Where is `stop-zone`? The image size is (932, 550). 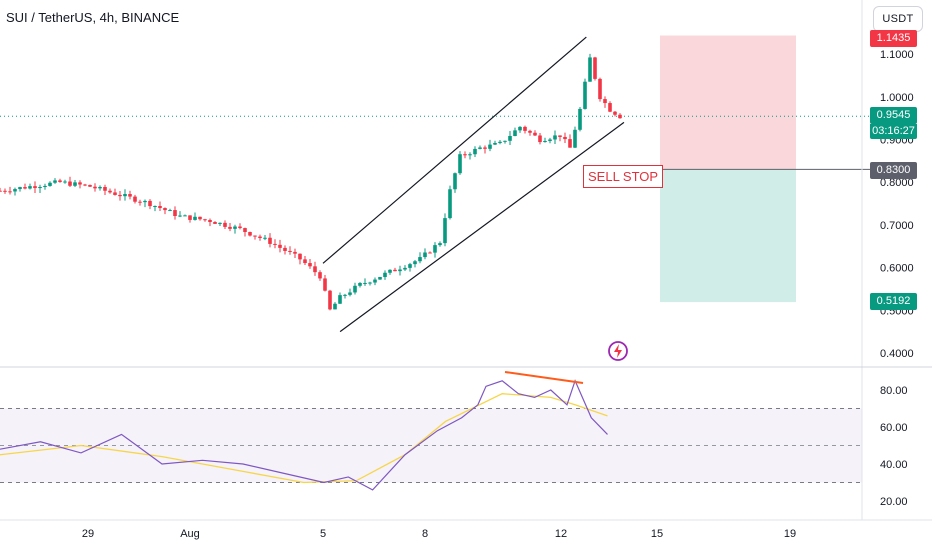 stop-zone is located at coordinates (728, 102).